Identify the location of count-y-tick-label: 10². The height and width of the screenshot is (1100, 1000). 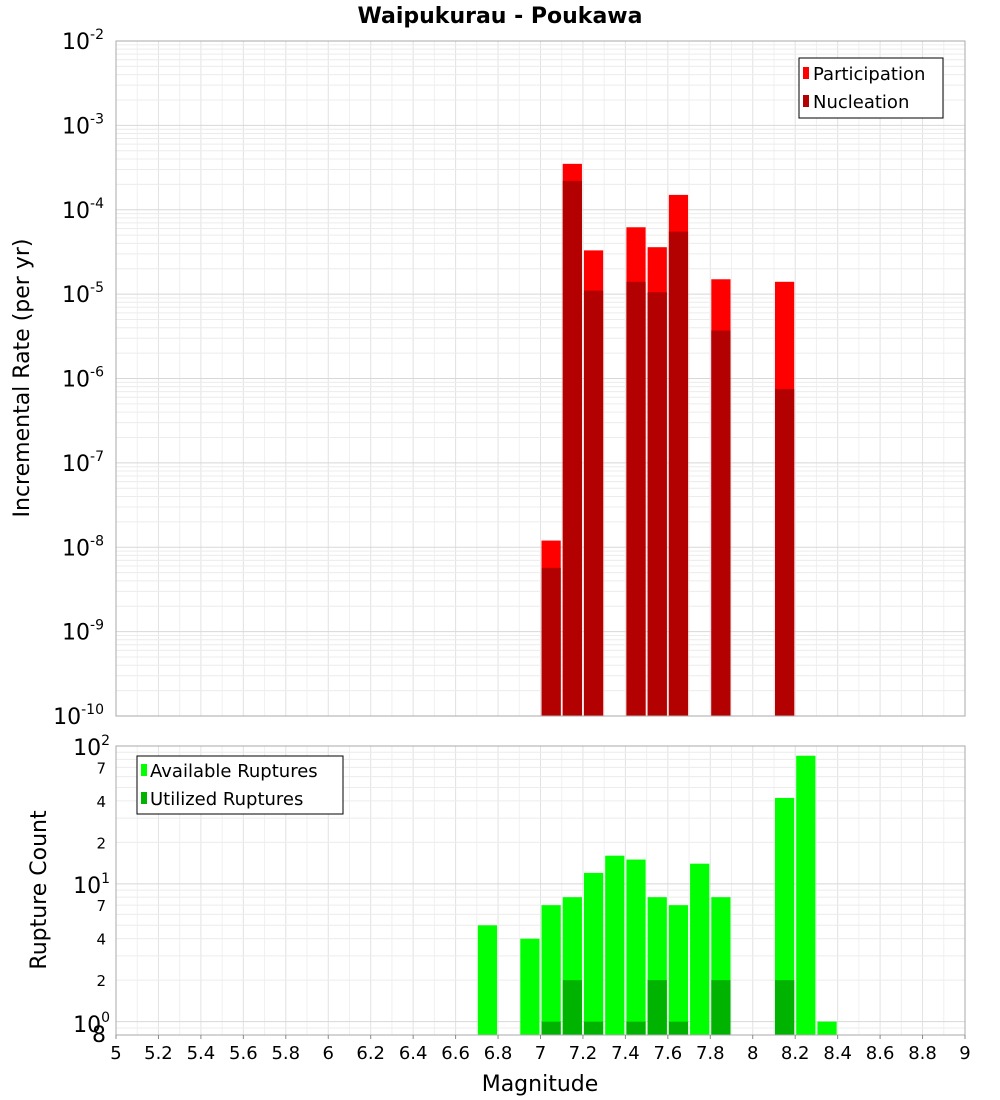
(91, 747).